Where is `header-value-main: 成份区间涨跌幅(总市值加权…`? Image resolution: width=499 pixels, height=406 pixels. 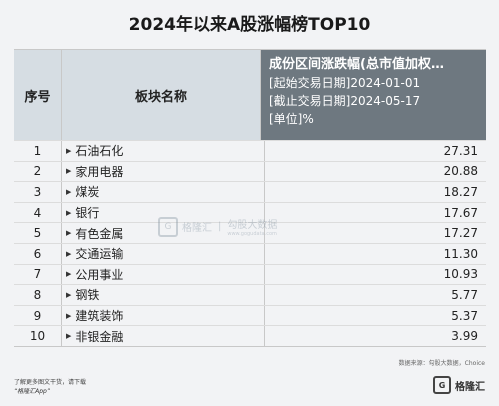
header-value-main: 成份区间涨跌幅(总市值加权… is located at coordinates (356, 64).